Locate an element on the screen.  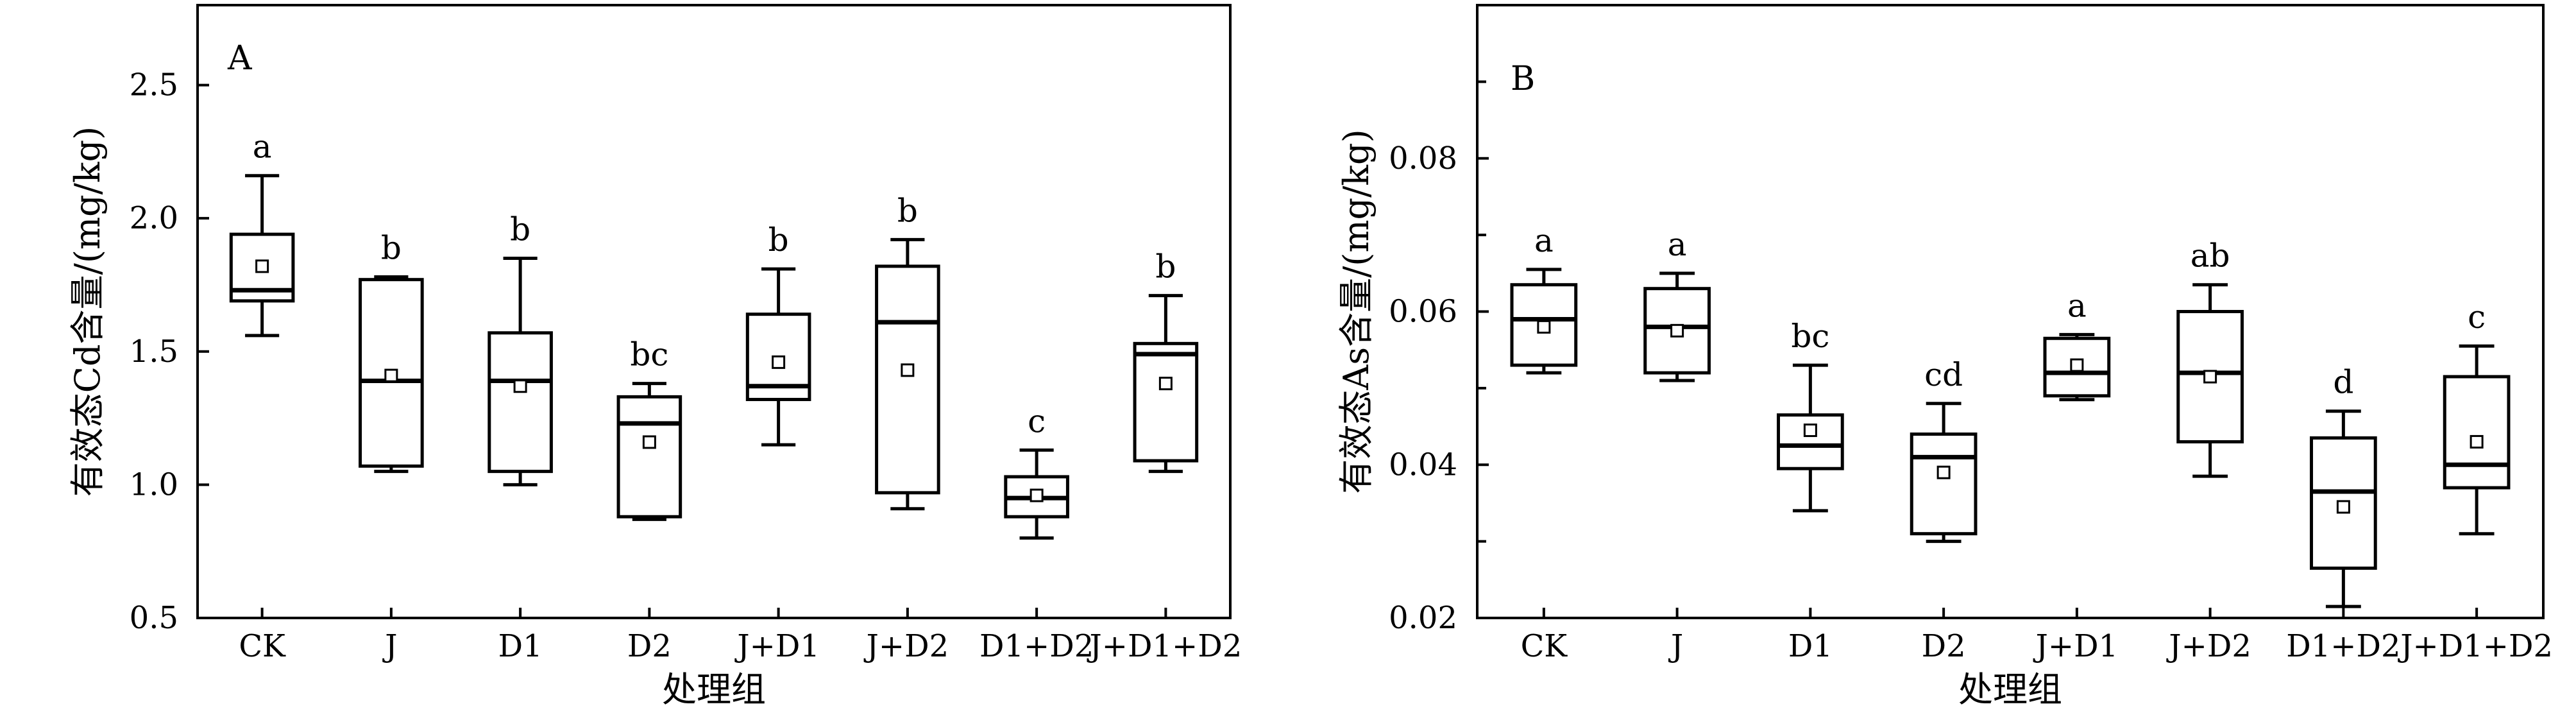
box-j-plus-d2: b is located at coordinates (907, 352).